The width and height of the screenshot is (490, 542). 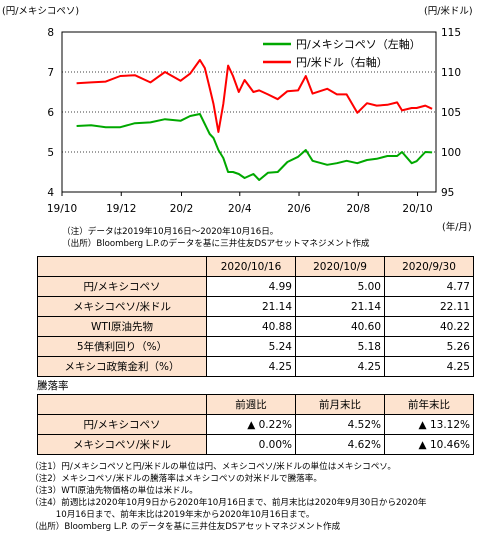 I want to click on footnote: 10月16日まで、前年末比は2019年末から2020年10月16日まで。, so click(x=172, y=515).